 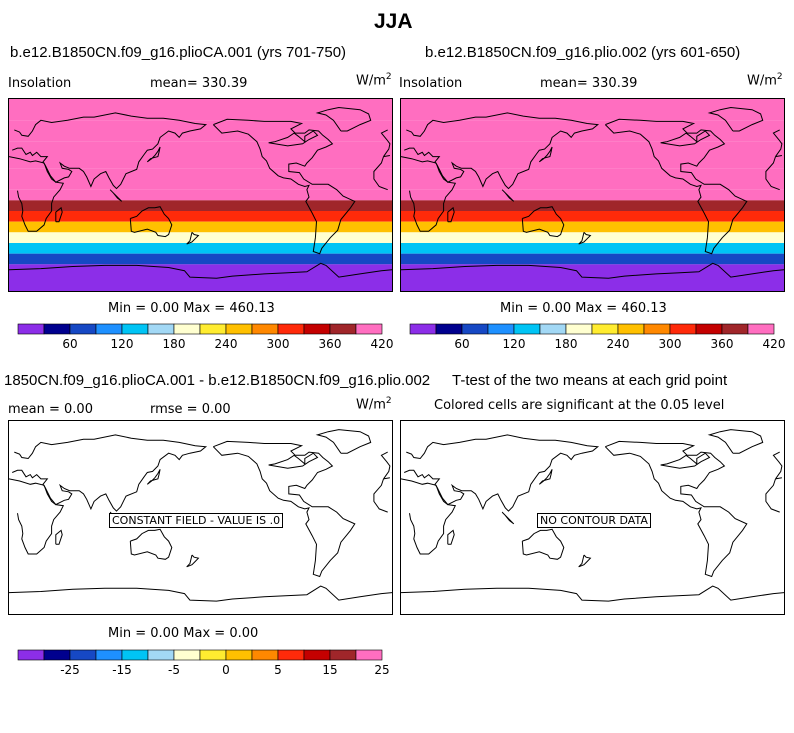 I want to click on panel-3-map: CONSTANT FIELD - VALUE IS .0, so click(x=200, y=517).